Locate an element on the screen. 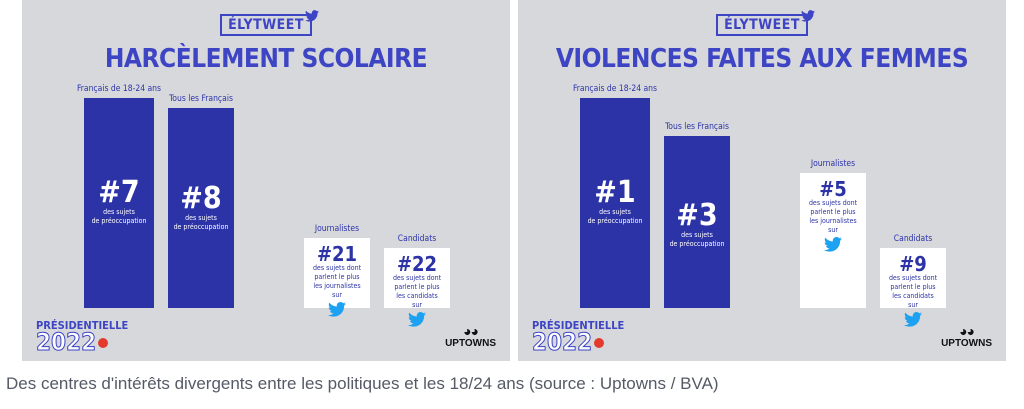  bar-1: #7 des sujets de préoccupation is located at coordinates (119, 203).